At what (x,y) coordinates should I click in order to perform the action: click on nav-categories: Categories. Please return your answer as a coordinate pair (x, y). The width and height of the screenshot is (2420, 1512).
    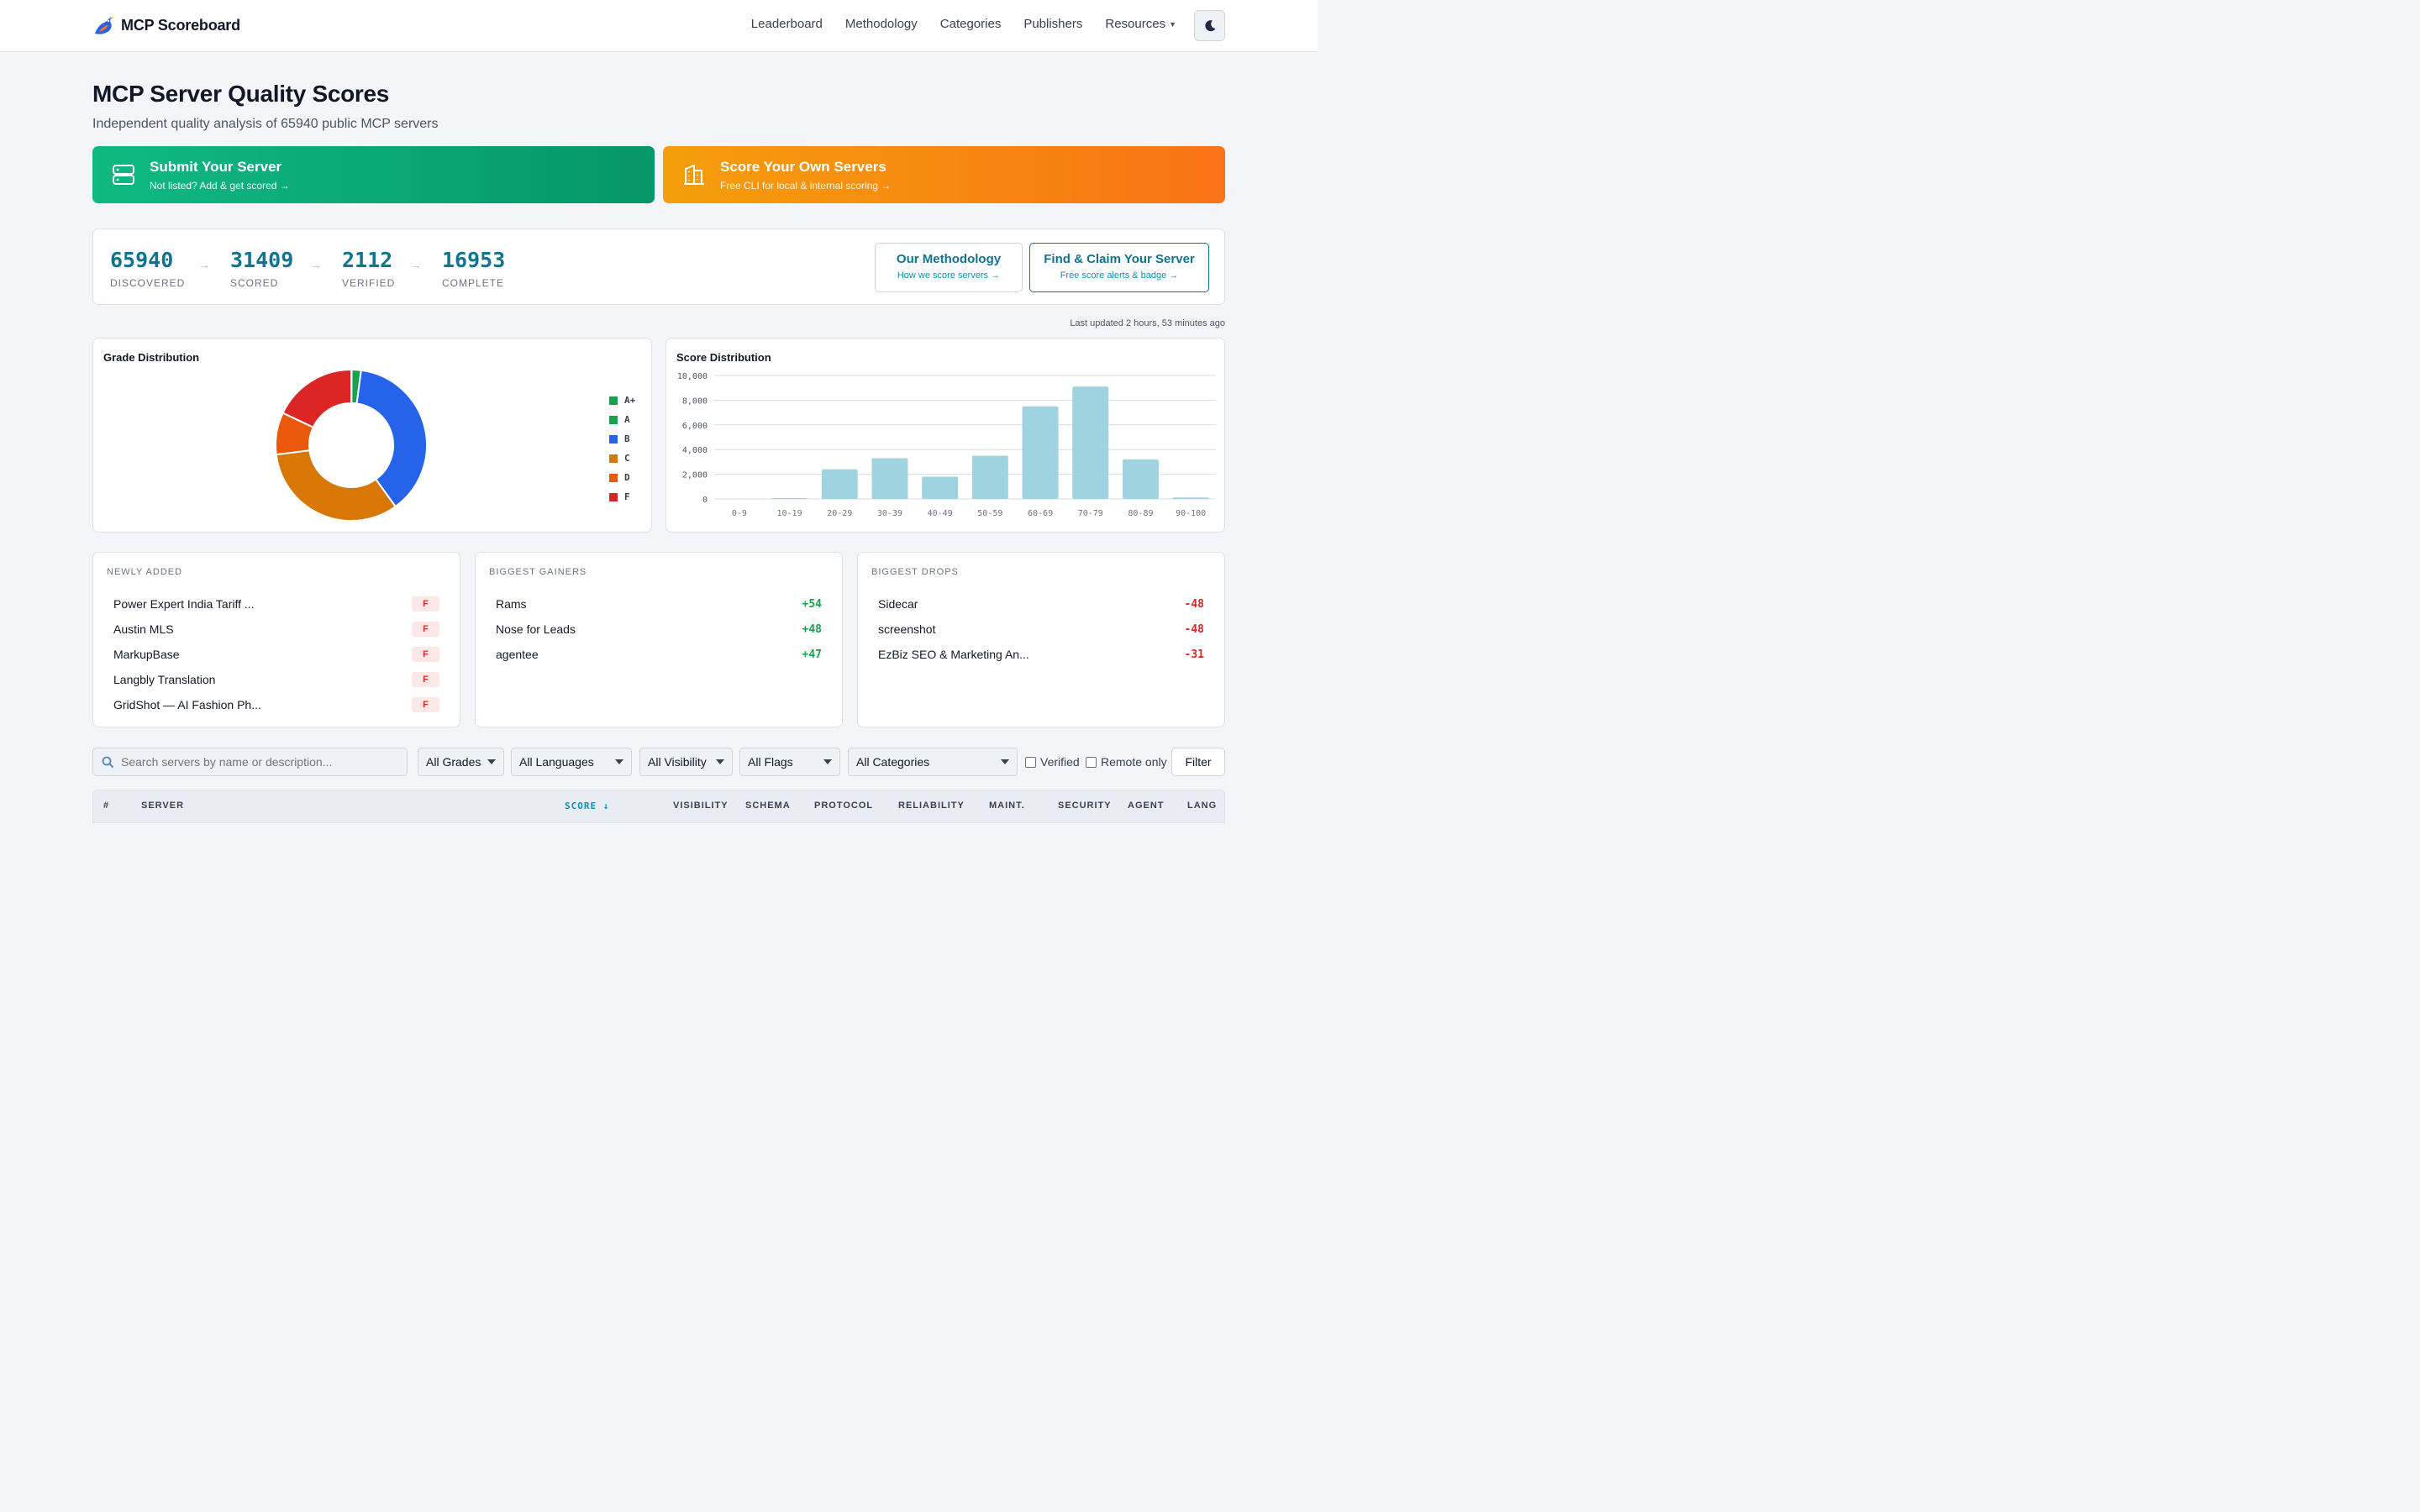
    Looking at the image, I should click on (970, 24).